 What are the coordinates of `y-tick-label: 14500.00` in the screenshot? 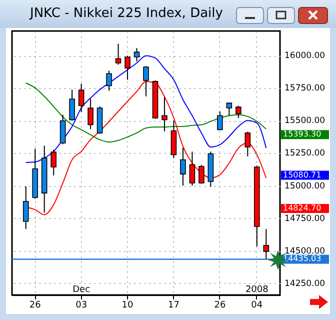 It's located at (305, 251).